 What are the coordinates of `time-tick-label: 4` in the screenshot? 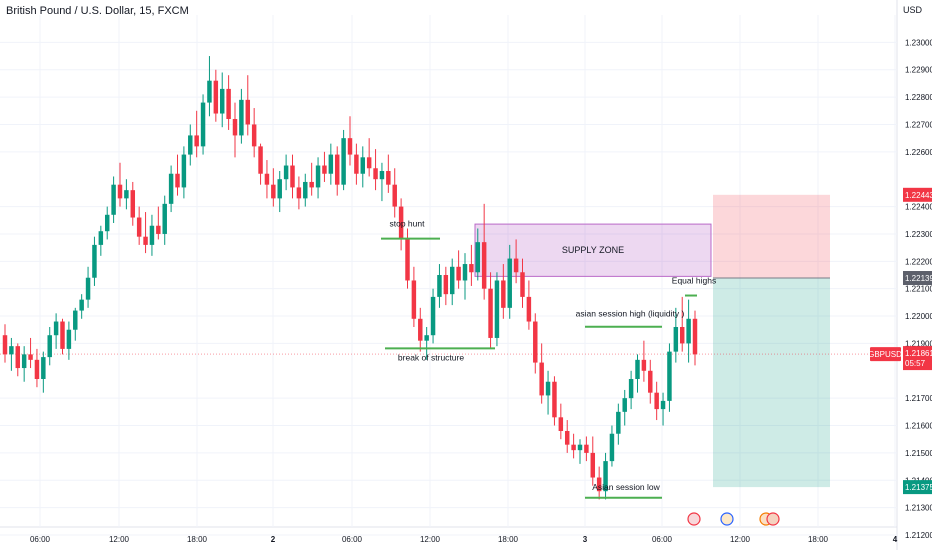 It's located at (895, 539).